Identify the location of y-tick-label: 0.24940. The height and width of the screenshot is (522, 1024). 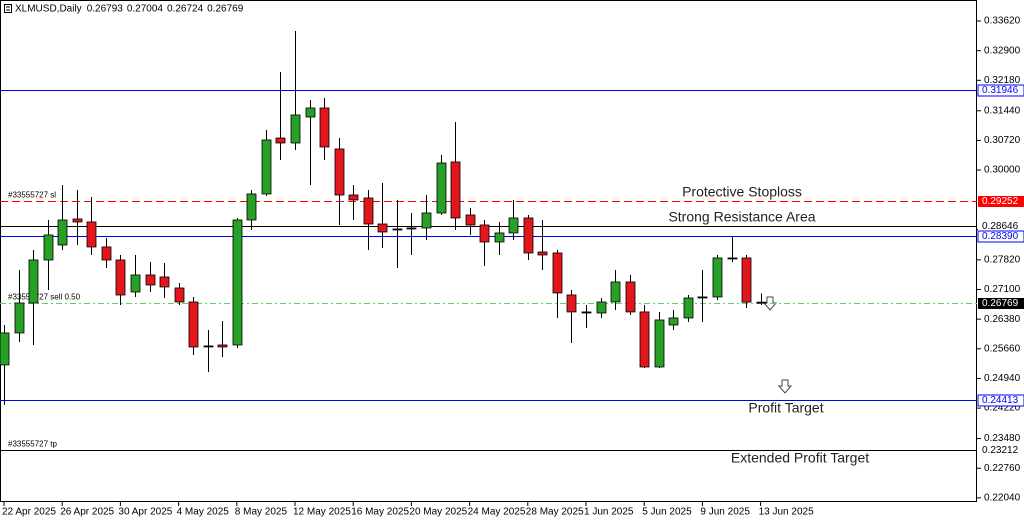
(1002, 378).